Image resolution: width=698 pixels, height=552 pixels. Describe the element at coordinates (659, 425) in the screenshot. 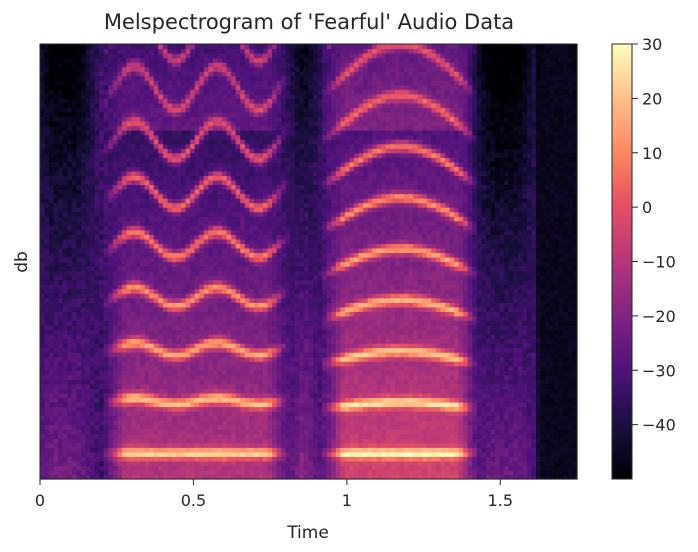

I see `colorbar-tick-label: −40` at that location.